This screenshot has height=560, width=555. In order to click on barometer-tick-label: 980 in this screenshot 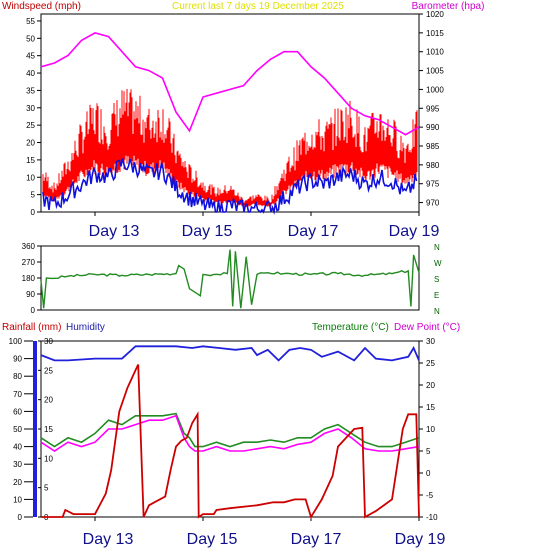, I will do `click(433, 165)`.